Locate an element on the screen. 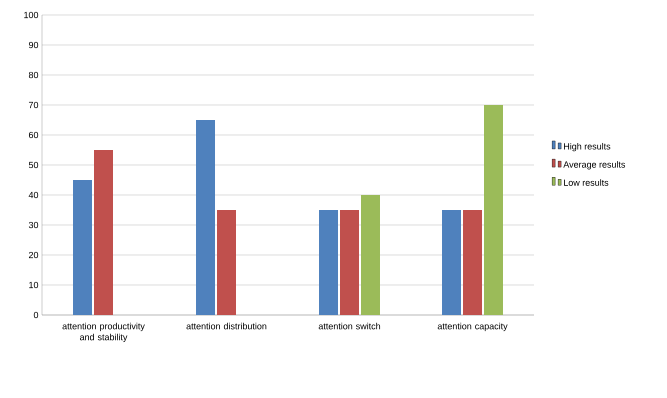 This screenshot has height=398, width=667. legend-label: High results is located at coordinates (587, 147).